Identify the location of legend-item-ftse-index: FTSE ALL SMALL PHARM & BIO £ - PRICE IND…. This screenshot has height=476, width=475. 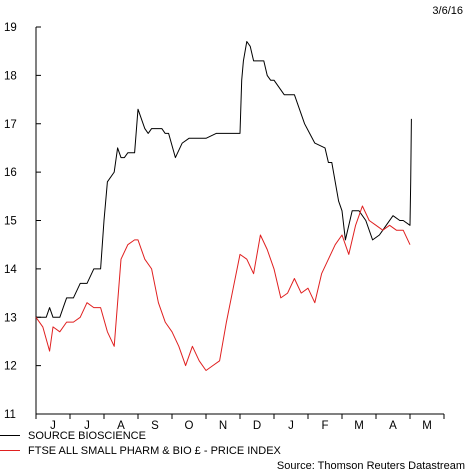
(140, 451).